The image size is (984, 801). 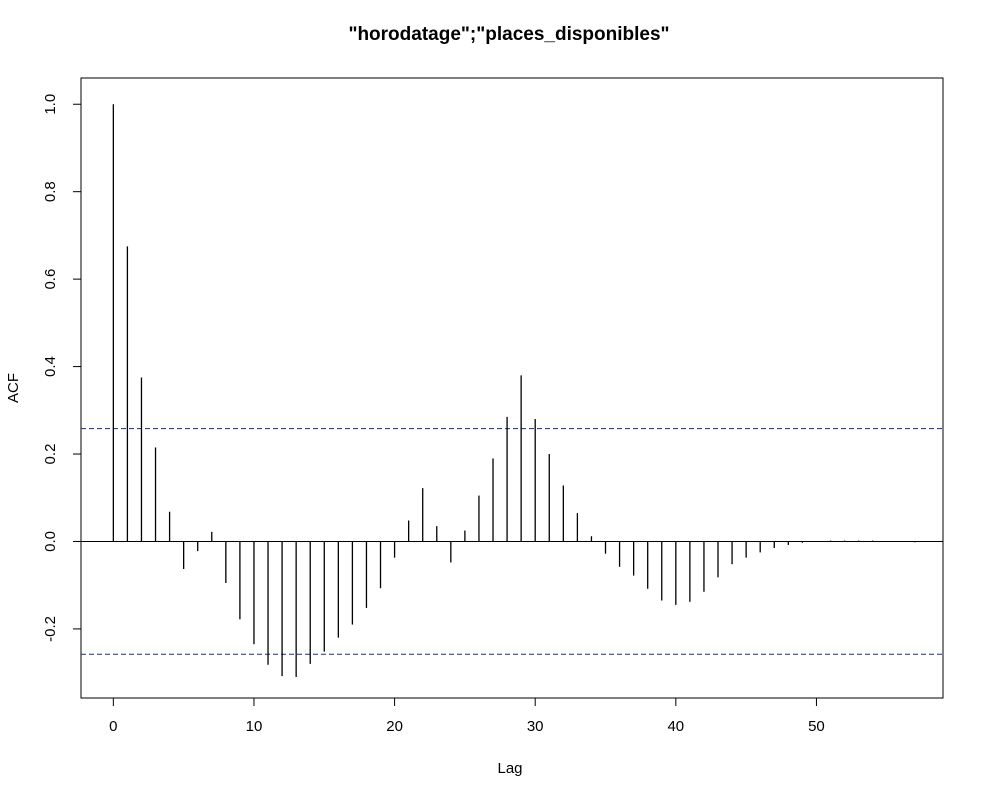 What do you see at coordinates (113, 726) in the screenshot?
I see `x-tick-label: 0` at bounding box center [113, 726].